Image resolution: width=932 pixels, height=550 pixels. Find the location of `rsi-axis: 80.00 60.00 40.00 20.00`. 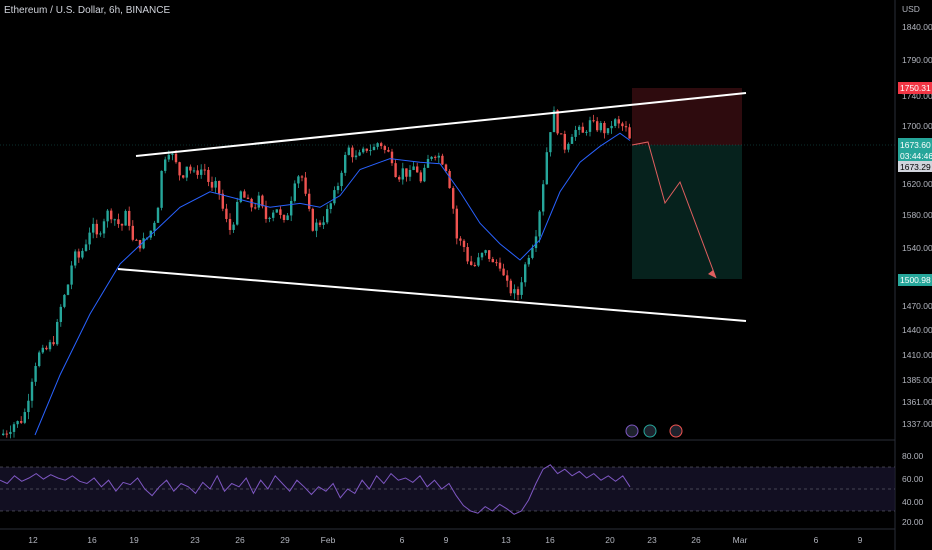

rsi-axis: 80.00 60.00 40.00 20.00 is located at coordinates (913, 489).